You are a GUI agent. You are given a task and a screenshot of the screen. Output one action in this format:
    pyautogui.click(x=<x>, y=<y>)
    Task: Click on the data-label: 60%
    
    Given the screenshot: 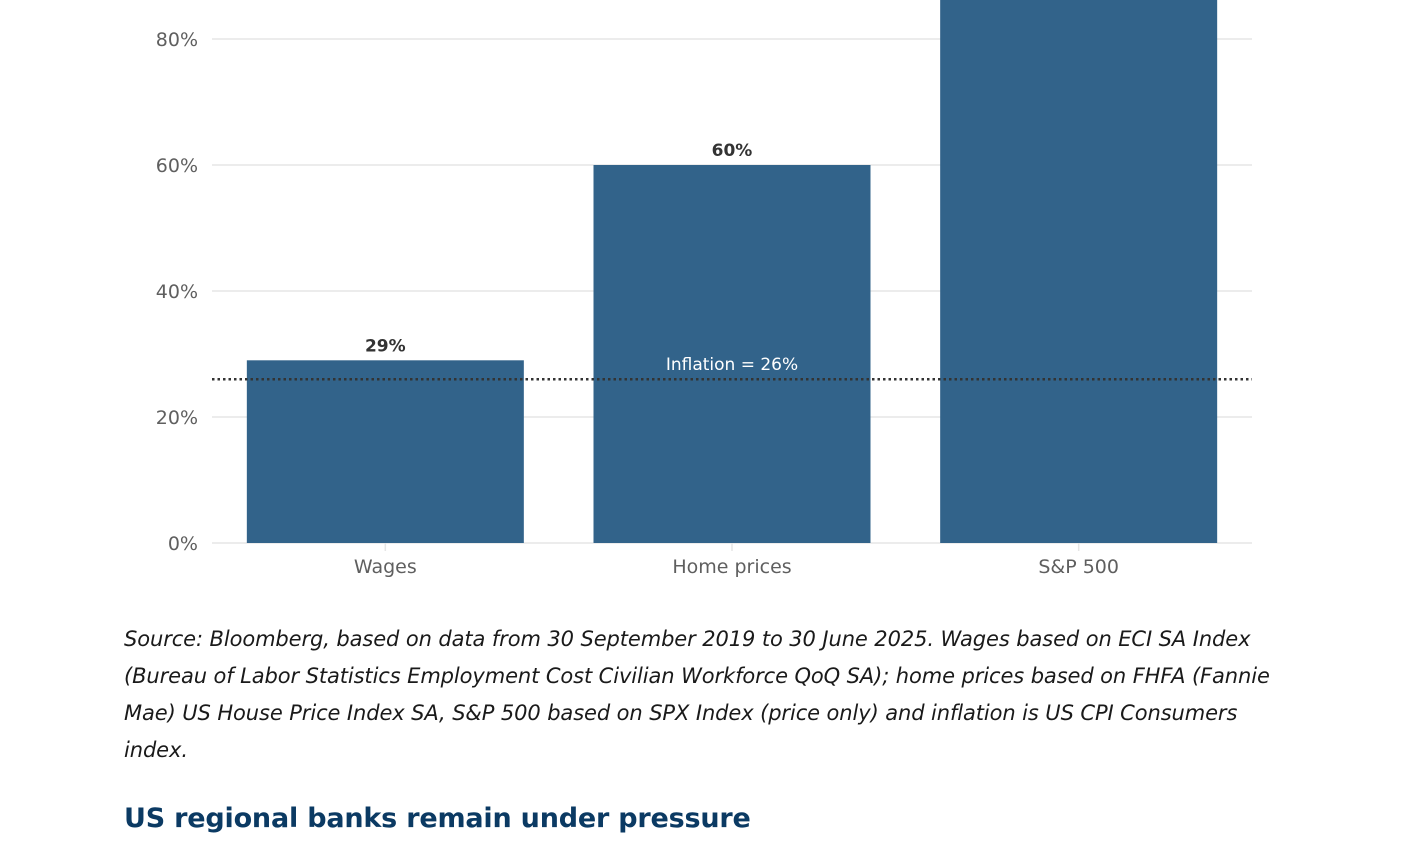 What is the action you would take?
    pyautogui.click(x=732, y=151)
    